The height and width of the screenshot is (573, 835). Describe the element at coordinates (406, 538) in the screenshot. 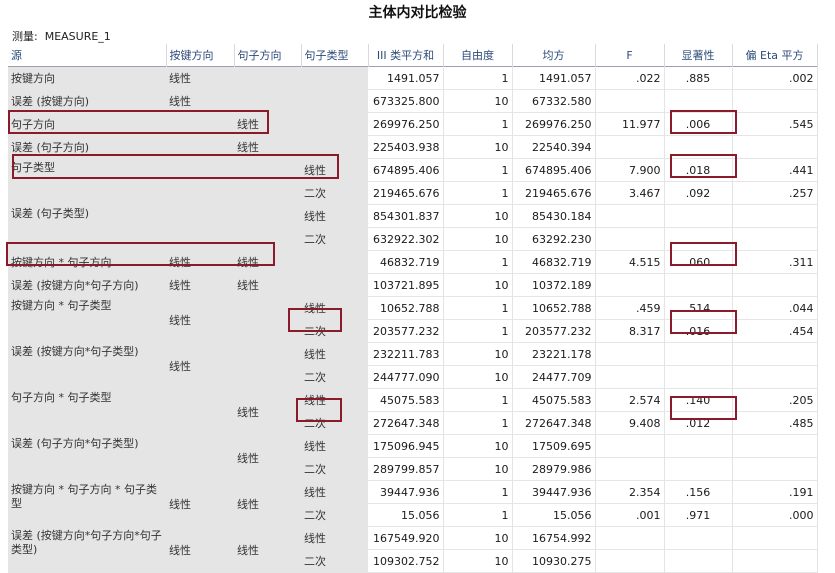

I see `cell-ss: 167549.920` at that location.